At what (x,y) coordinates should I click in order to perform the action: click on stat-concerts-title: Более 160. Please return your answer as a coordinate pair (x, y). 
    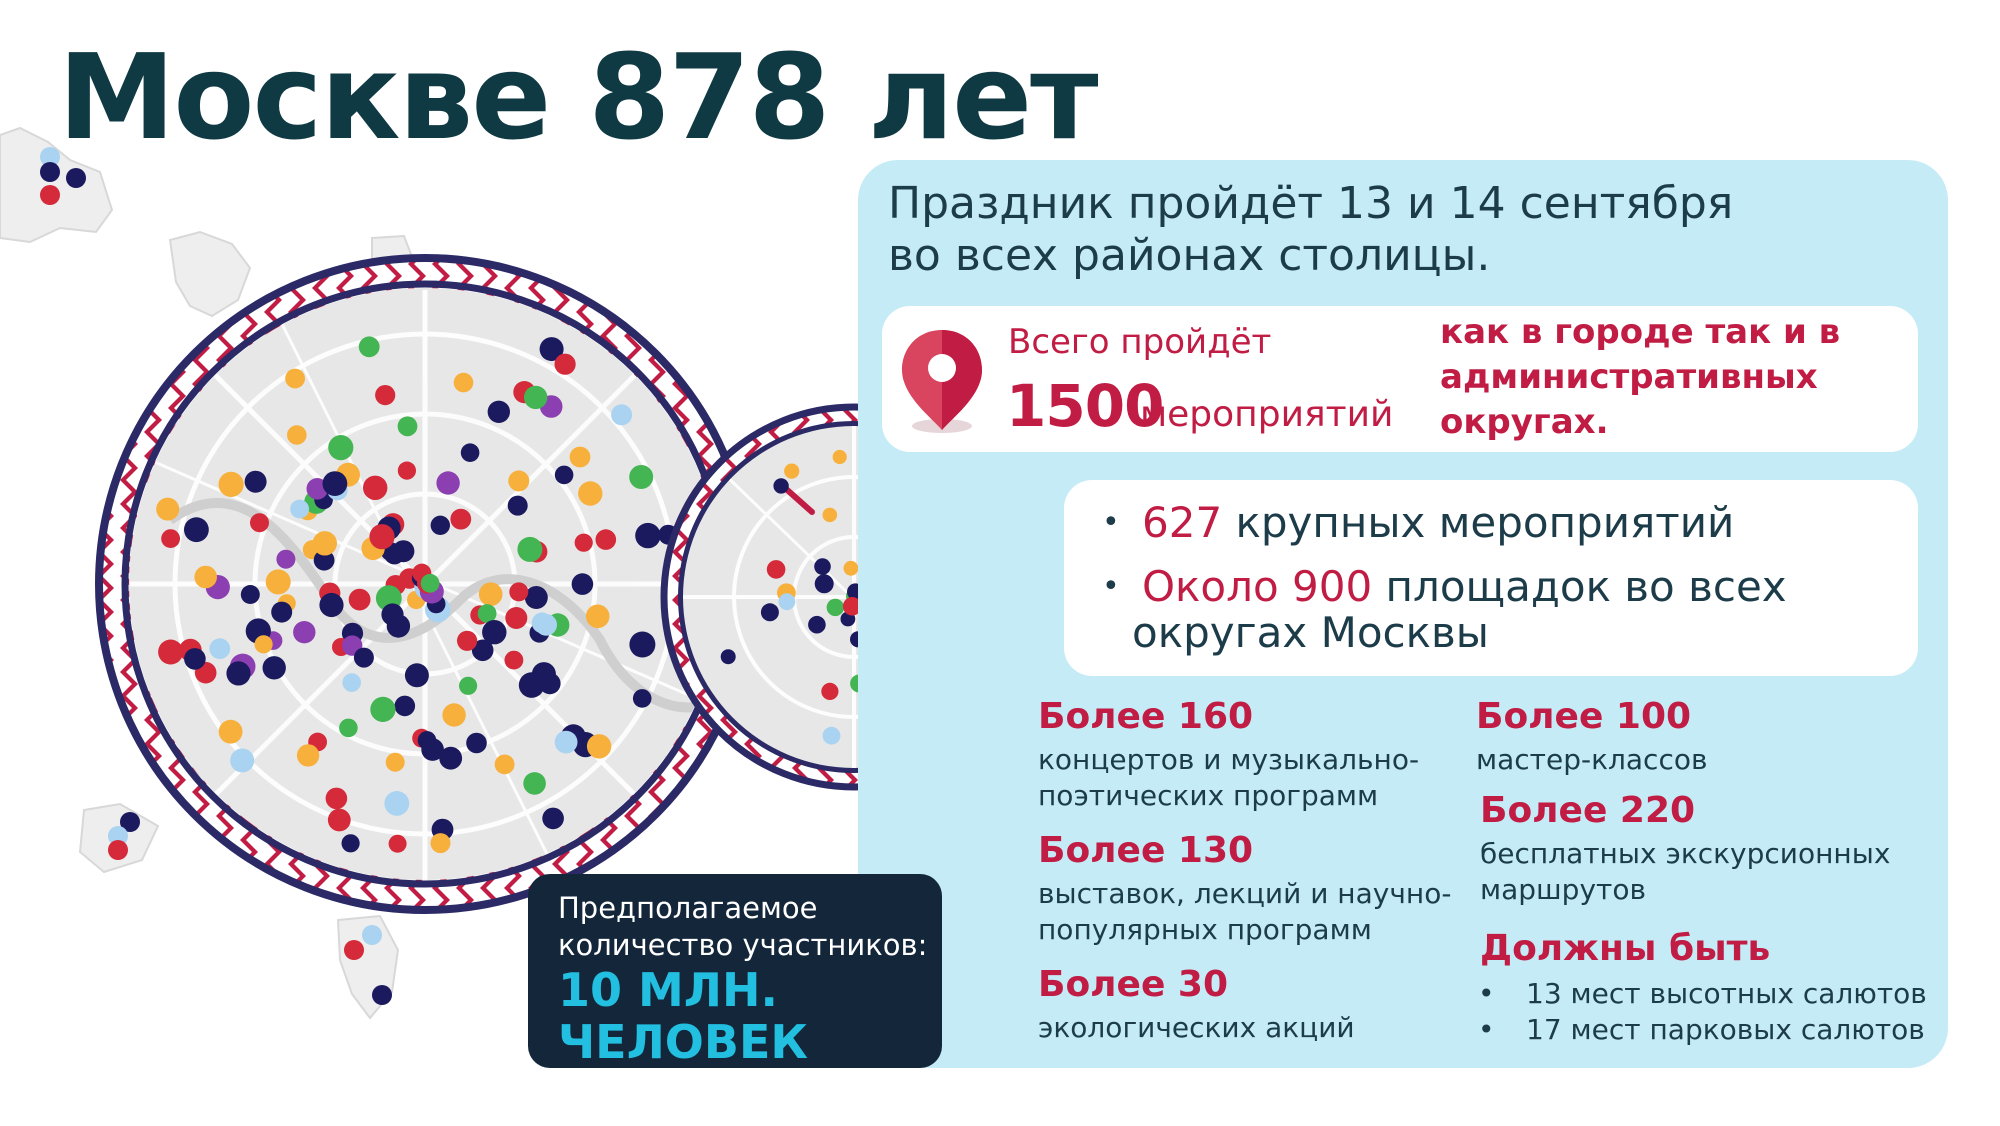
    Looking at the image, I should click on (1146, 716).